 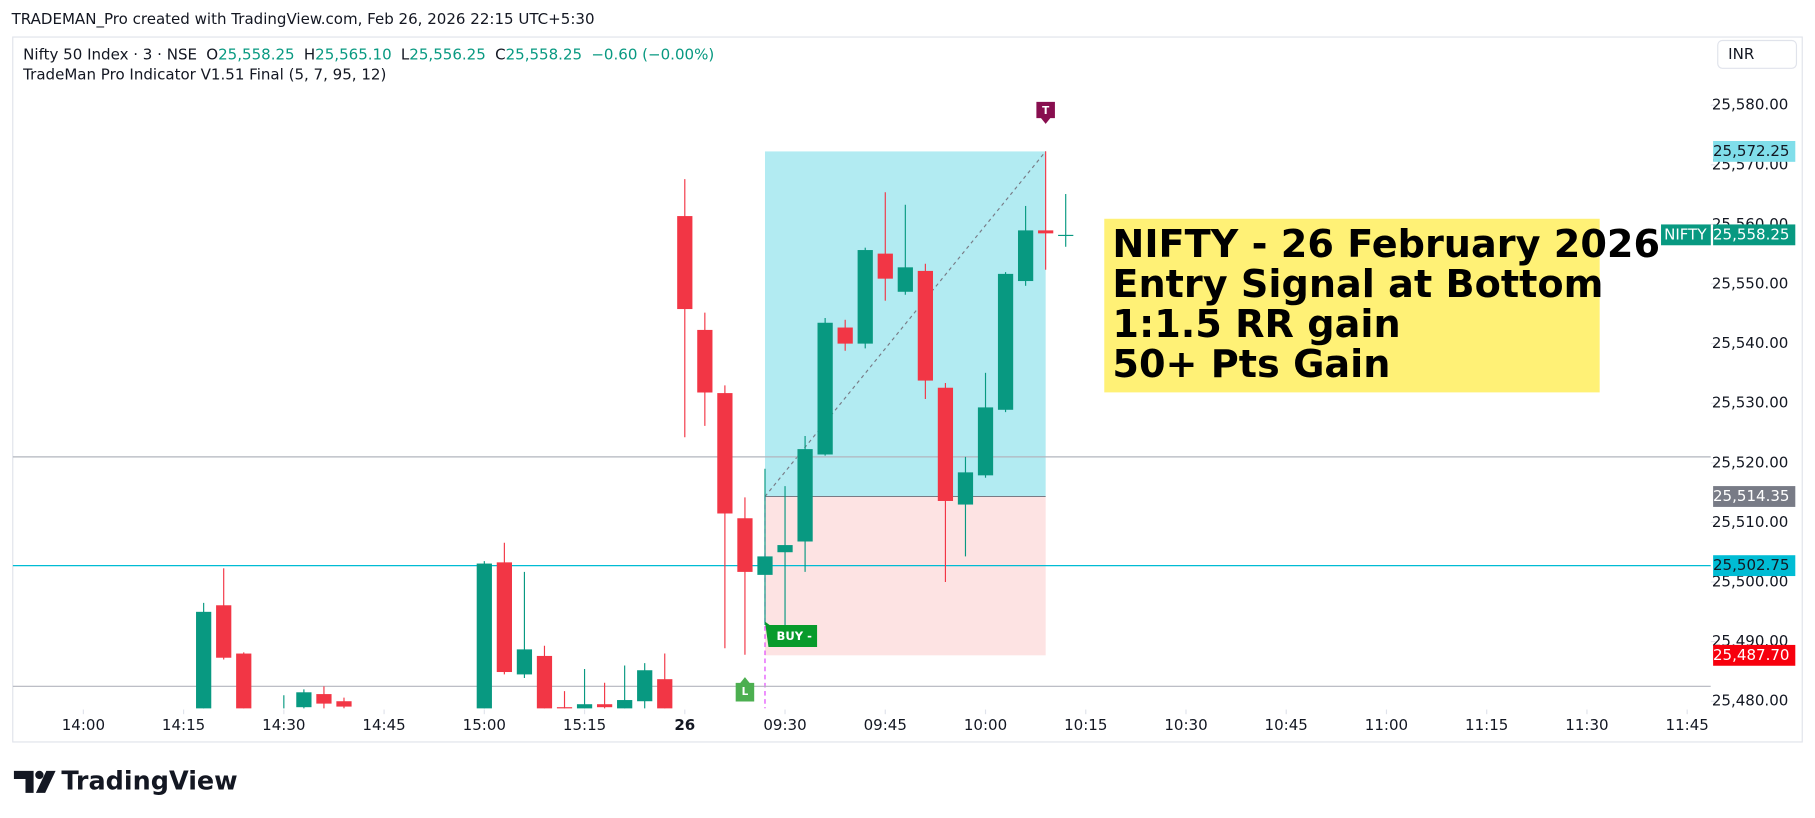 What do you see at coordinates (1386, 725) in the screenshot?
I see `x-tick-label: 11:00` at bounding box center [1386, 725].